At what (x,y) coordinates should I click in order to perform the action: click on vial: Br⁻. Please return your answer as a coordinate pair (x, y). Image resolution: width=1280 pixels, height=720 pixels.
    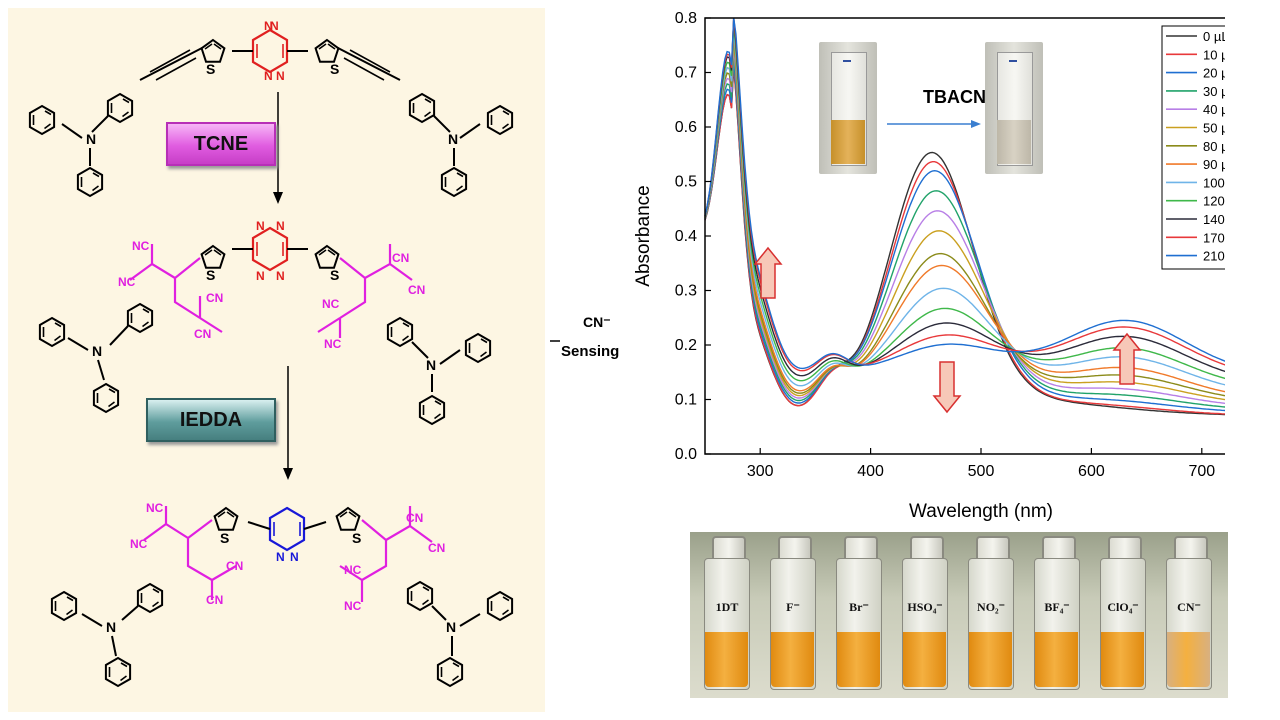
    Looking at the image, I should click on (859, 614).